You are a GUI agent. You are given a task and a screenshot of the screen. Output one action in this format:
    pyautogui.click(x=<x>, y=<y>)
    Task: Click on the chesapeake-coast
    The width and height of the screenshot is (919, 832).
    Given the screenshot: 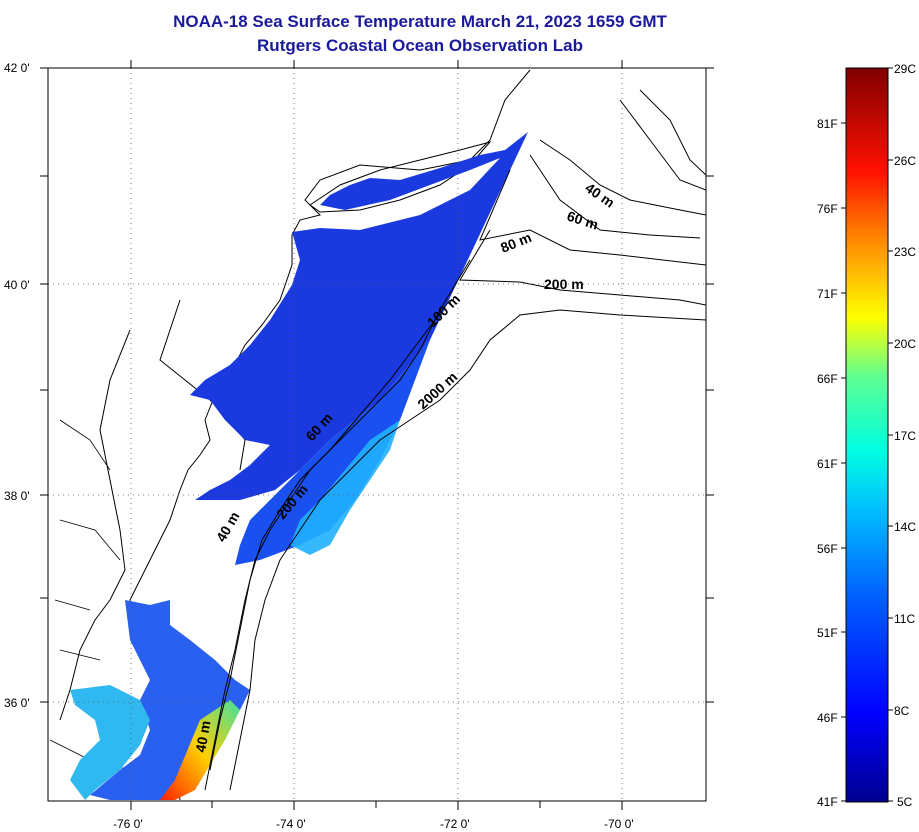 What is the action you would take?
    pyautogui.click(x=95, y=525)
    